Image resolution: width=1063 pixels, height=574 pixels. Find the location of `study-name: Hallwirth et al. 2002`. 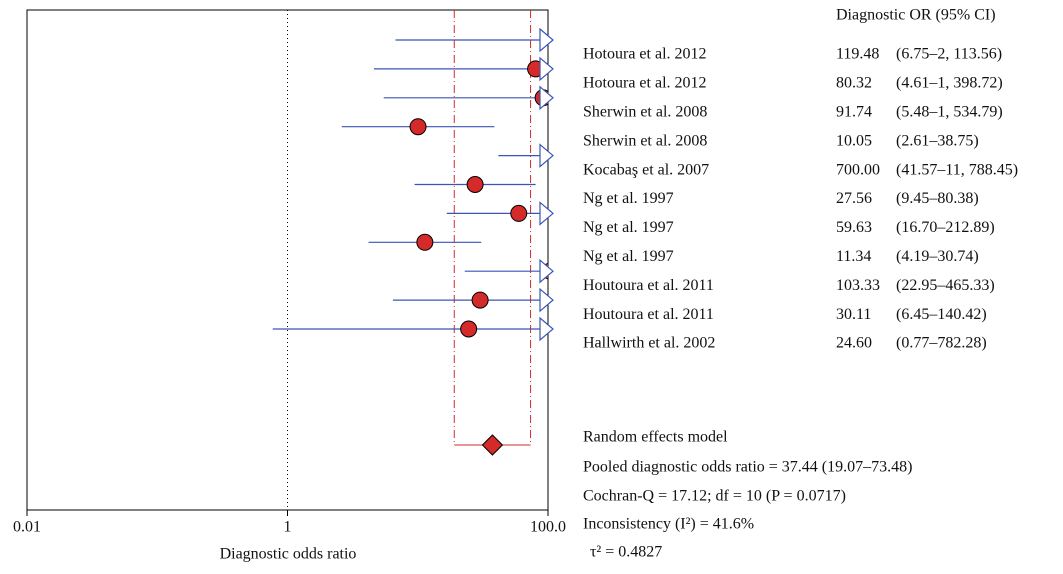

study-name: Hallwirth et al. 2002 is located at coordinates (649, 343).